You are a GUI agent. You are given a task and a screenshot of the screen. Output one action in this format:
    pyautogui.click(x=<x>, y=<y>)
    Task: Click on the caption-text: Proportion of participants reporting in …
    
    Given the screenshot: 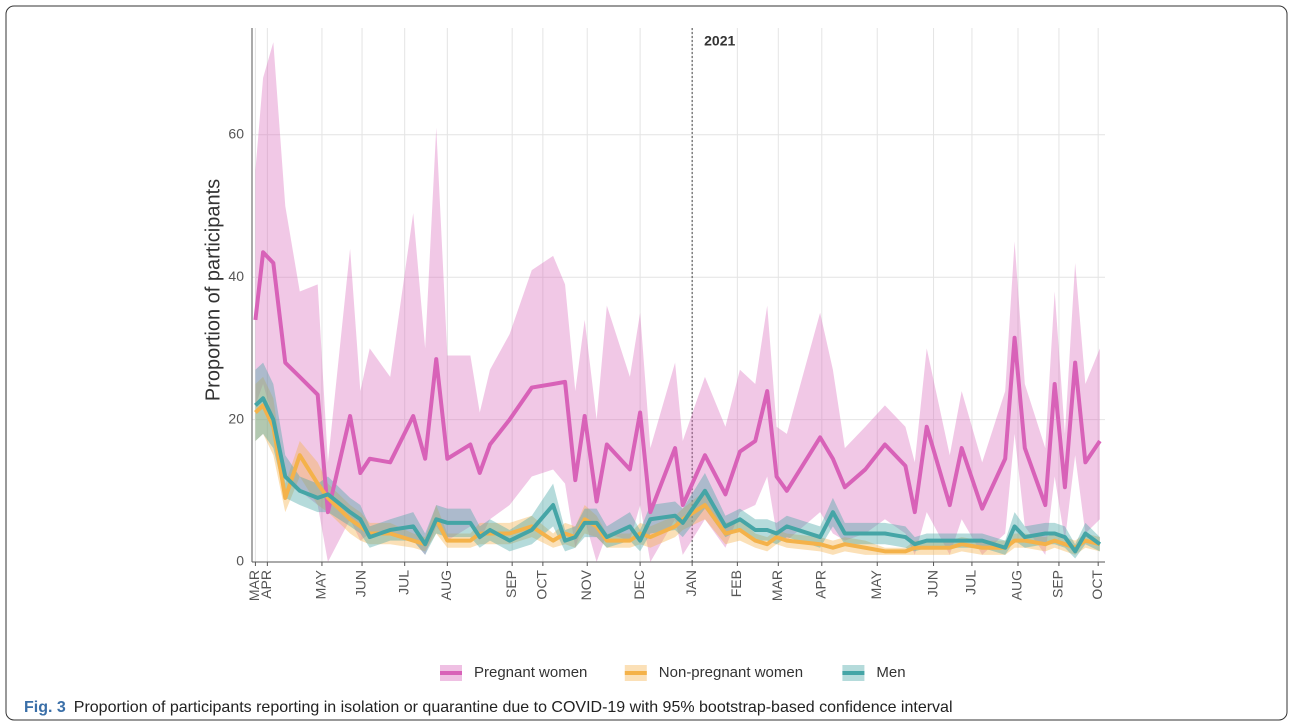 What is the action you would take?
    pyautogui.click(x=513, y=707)
    